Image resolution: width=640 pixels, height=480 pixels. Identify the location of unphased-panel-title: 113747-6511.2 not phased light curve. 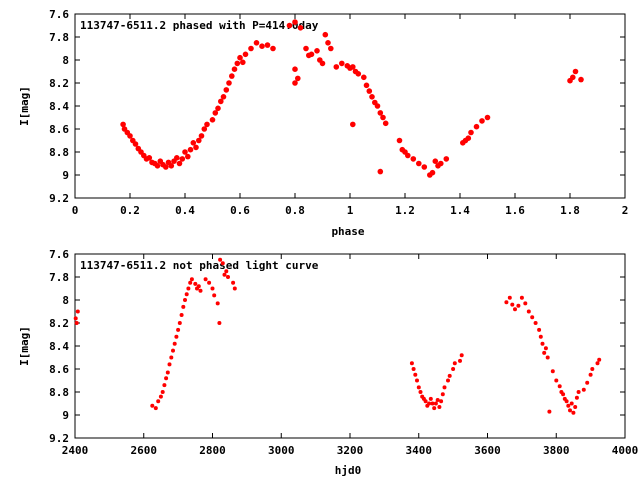
(199, 265).